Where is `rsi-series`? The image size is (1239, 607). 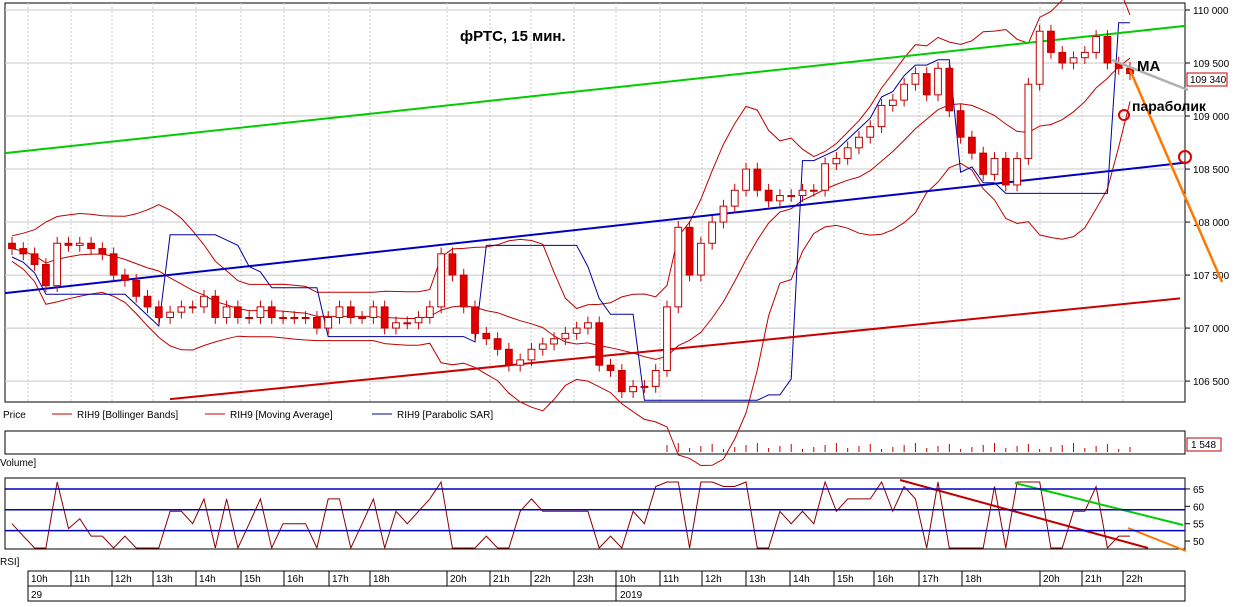
rsi-series is located at coordinates (570, 515).